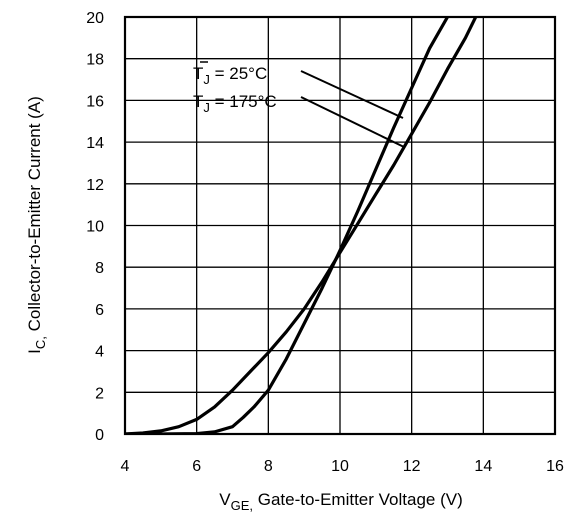 Image resolution: width=579 pixels, height=516 pixels. Describe the element at coordinates (36, 225) in the screenshot. I see `y-axis-title: IC, Collector-to-Emitter Current (A)` at that location.